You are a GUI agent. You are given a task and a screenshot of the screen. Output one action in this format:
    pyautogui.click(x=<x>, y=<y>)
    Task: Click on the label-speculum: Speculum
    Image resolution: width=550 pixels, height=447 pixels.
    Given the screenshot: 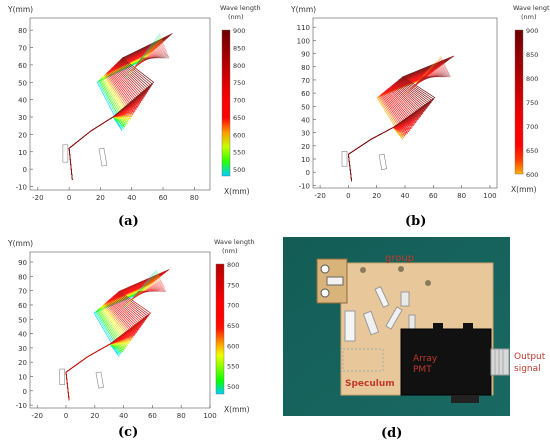 What is the action you would take?
    pyautogui.click(x=370, y=384)
    